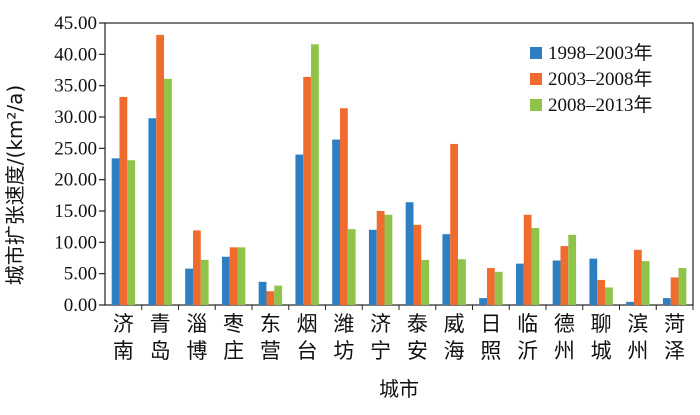 This screenshot has width=700, height=415. What do you see at coordinates (270, 351) in the screenshot?
I see `x-tick-label-char: 营` at bounding box center [270, 351].